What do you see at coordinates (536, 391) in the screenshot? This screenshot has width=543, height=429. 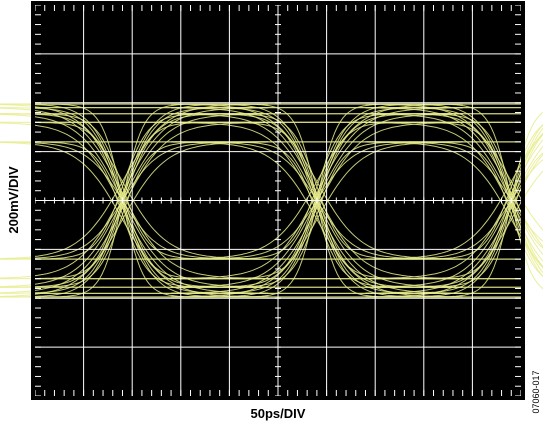 I see `figure-id: 07060-017` at bounding box center [536, 391].